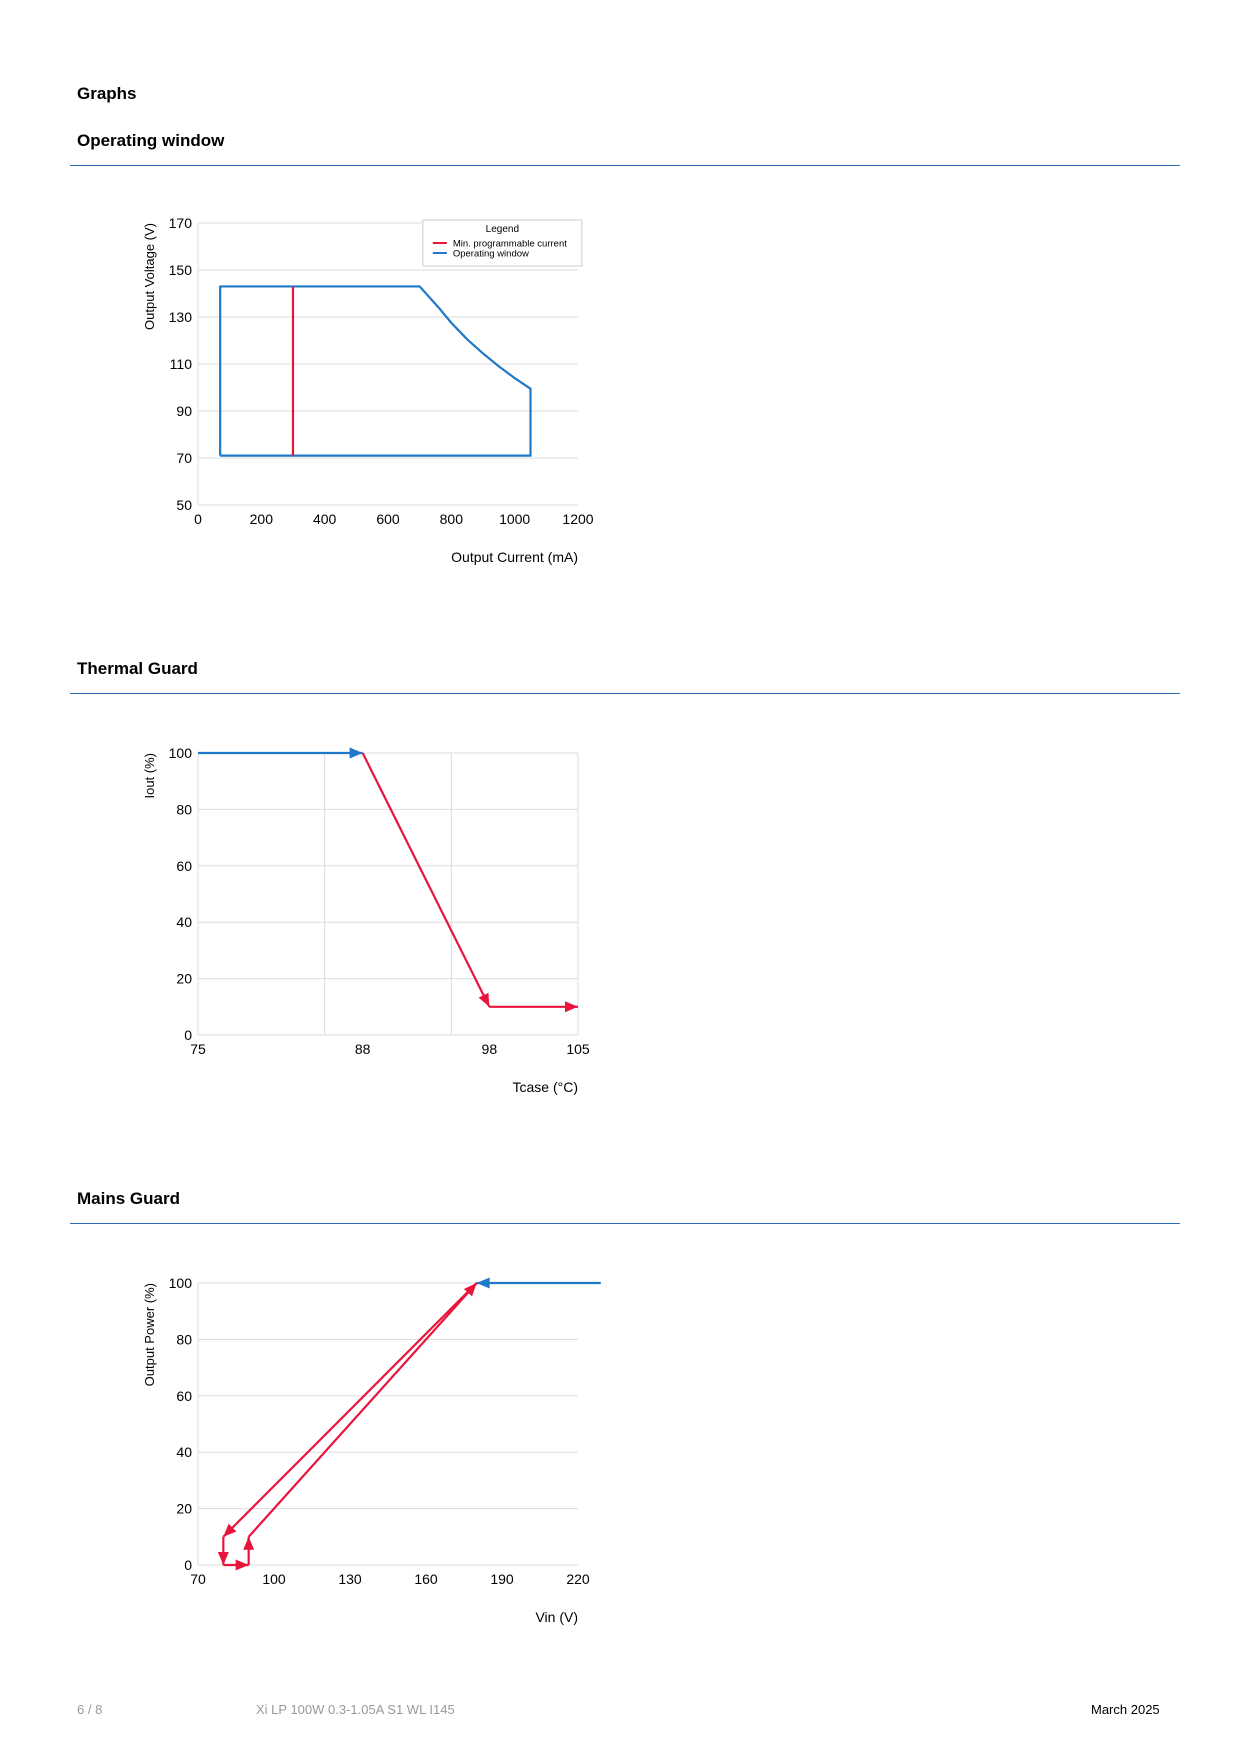 This screenshot has height=1754, width=1240. I want to click on y-axis-label: Output Power (%), so click(149, 1334).